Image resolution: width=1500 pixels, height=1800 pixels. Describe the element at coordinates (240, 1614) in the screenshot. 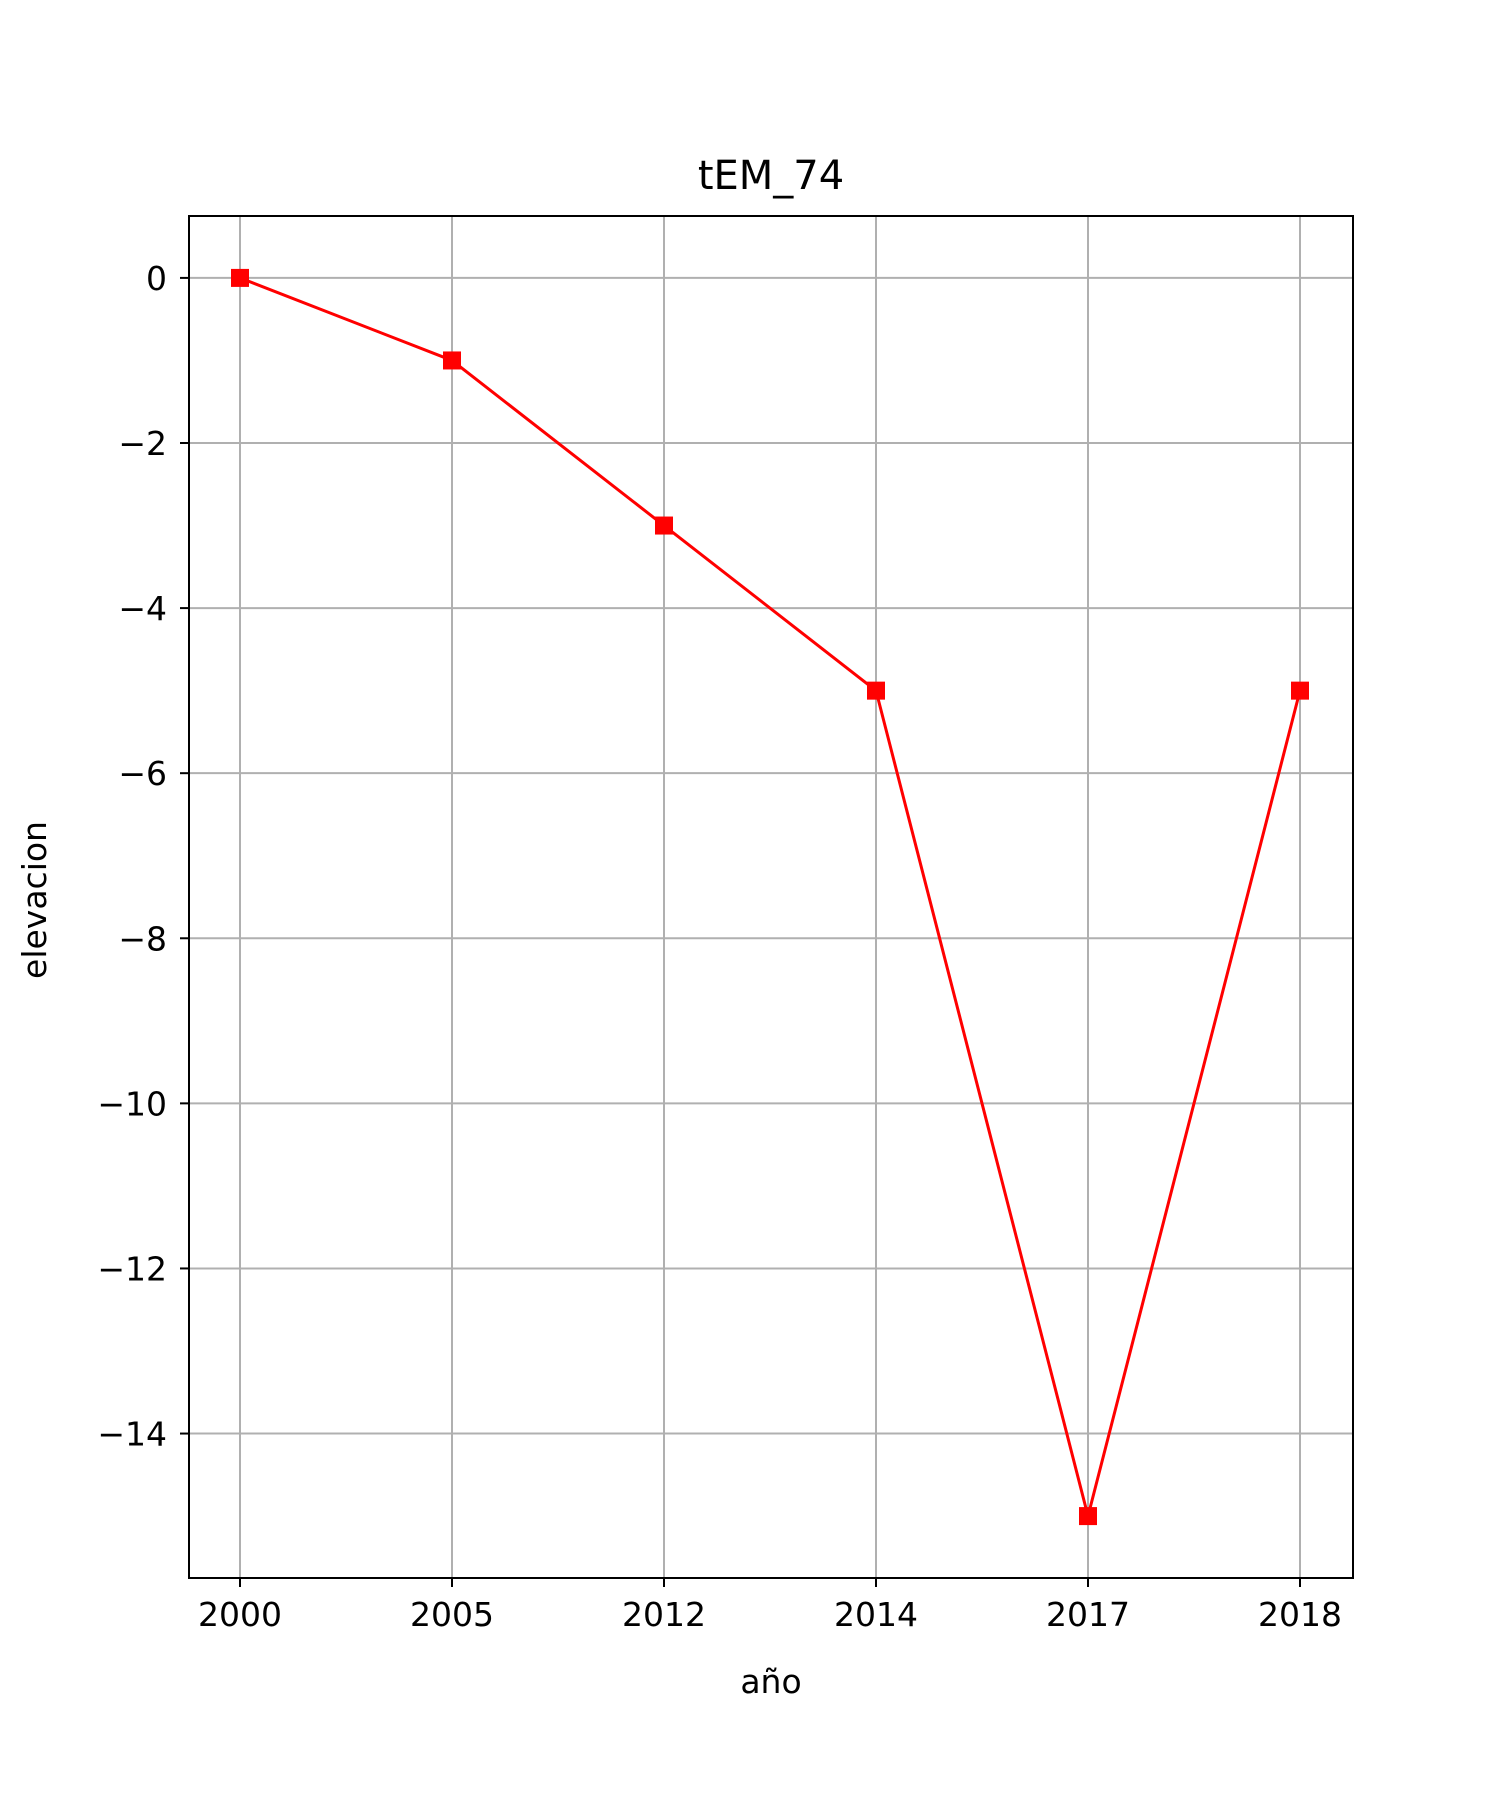

I see `x-tick-label: 2000` at that location.